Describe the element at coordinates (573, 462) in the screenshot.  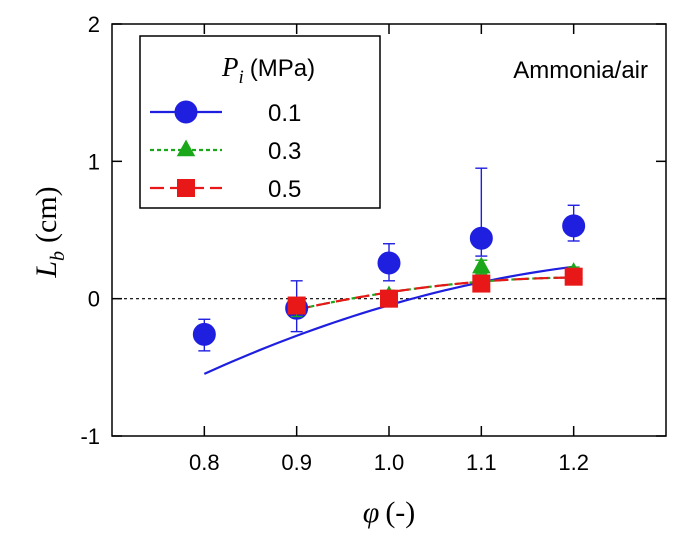
I see `x-tick-label: 1.2` at that location.